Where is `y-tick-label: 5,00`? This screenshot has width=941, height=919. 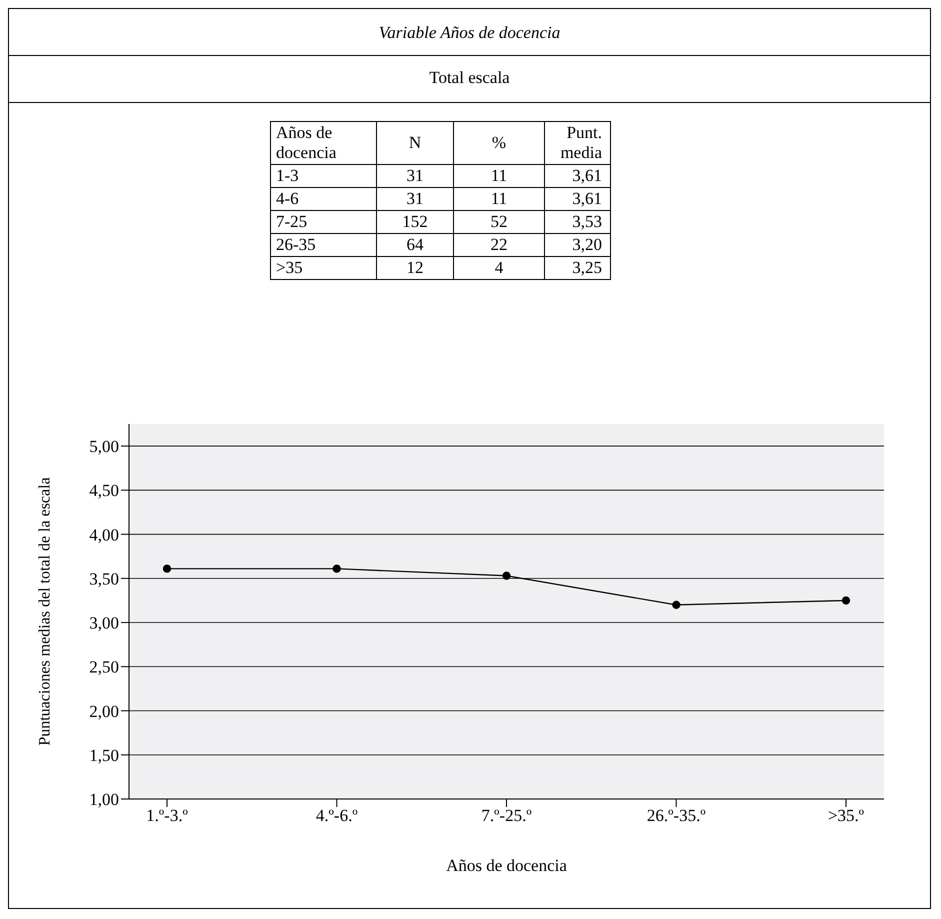
y-tick-label: 5,00 is located at coordinates (104, 446).